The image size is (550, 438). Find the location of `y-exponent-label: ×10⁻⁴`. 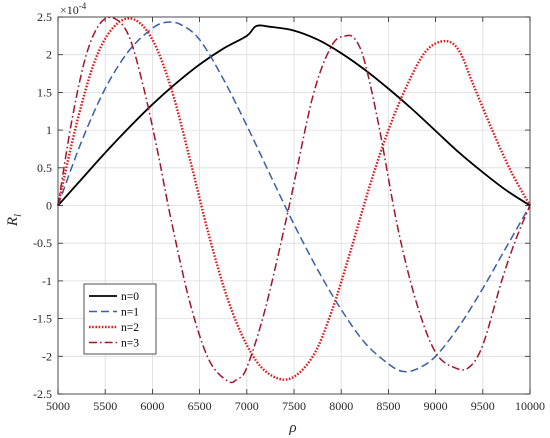

y-exponent-label: ×10⁻⁴ is located at coordinates (73, 9).